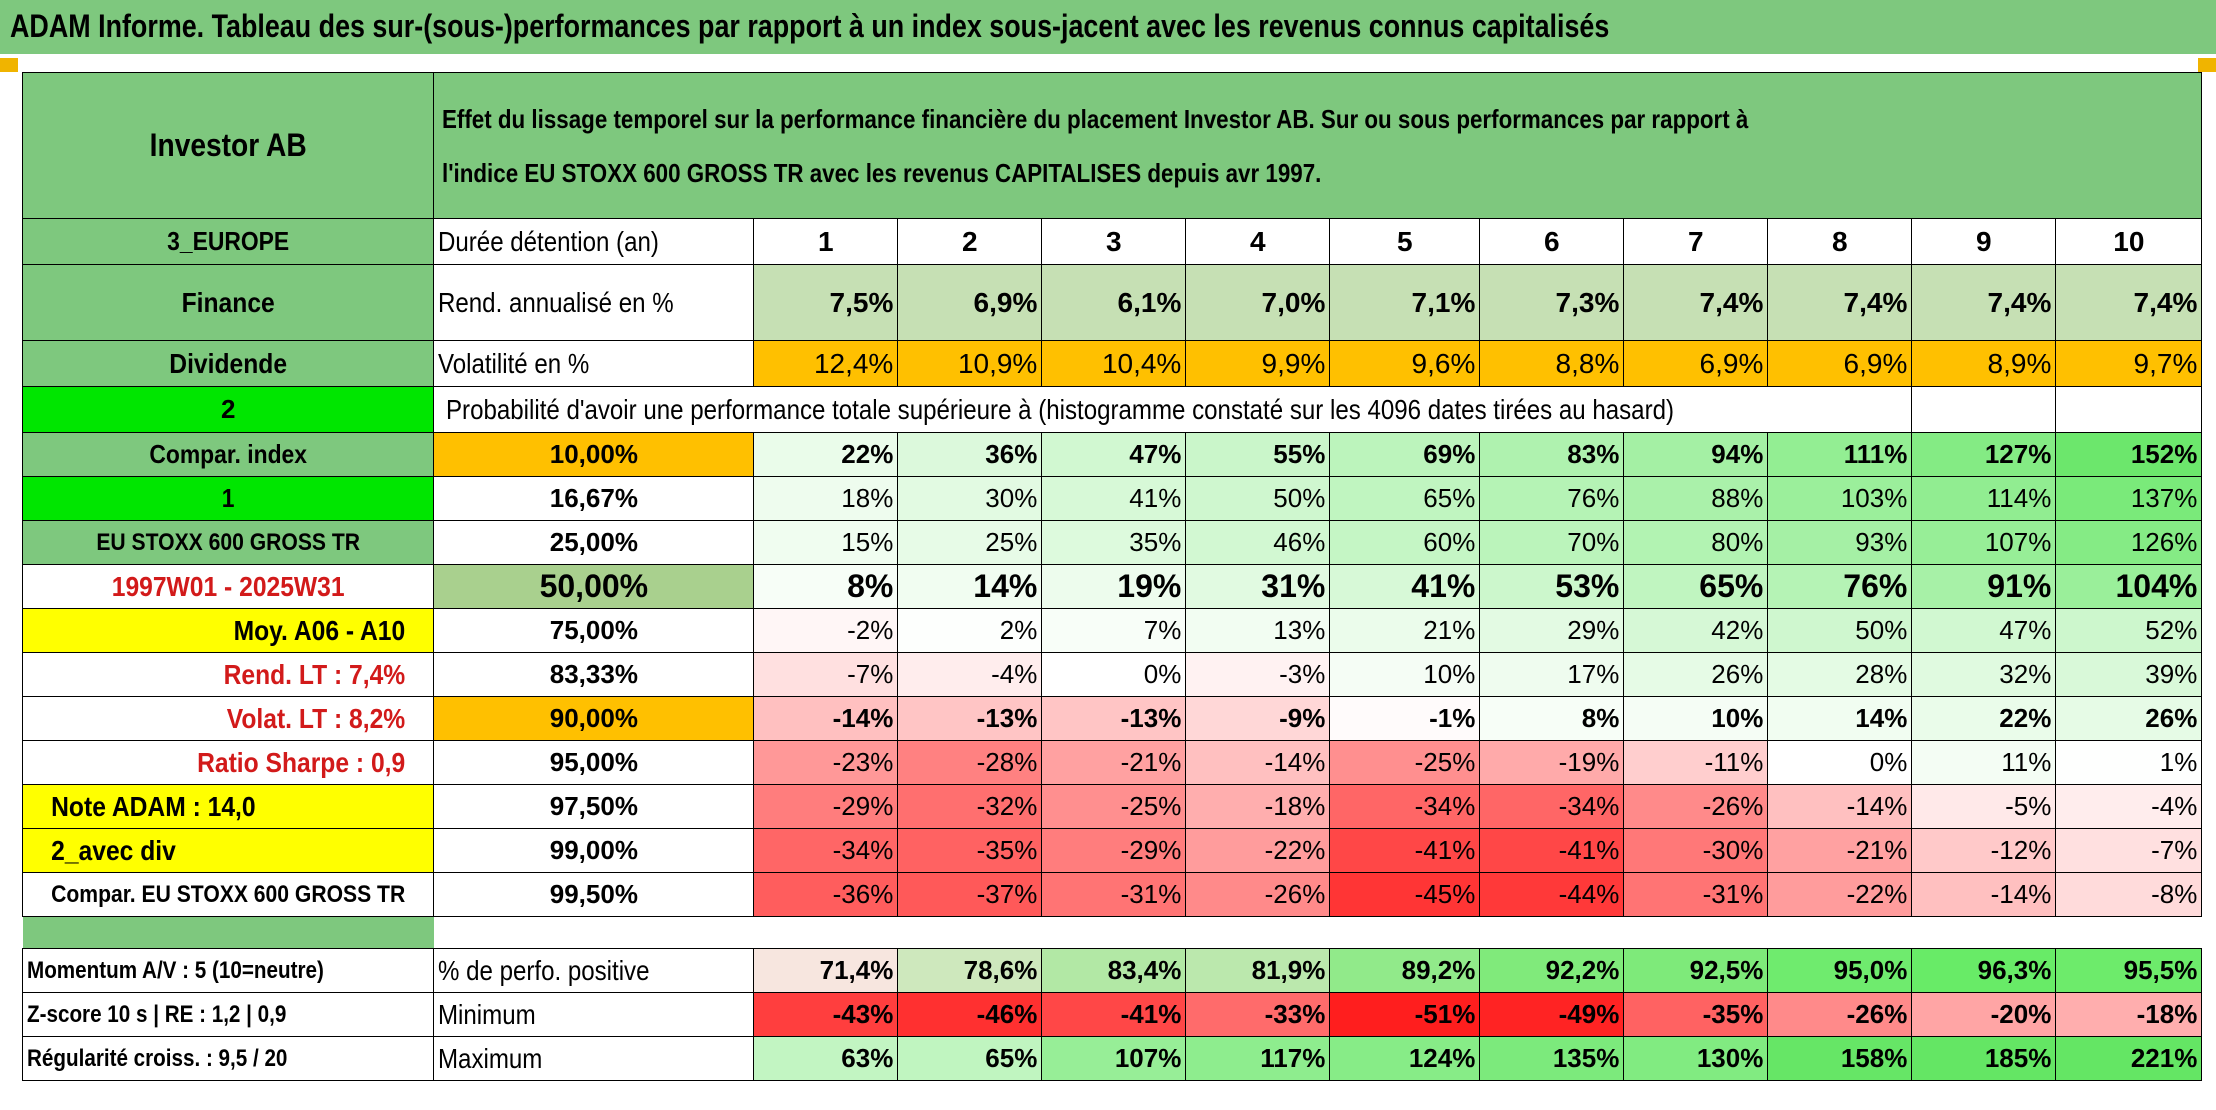  What do you see at coordinates (1114, 241) in the screenshot?
I see `year-value: 3` at bounding box center [1114, 241].